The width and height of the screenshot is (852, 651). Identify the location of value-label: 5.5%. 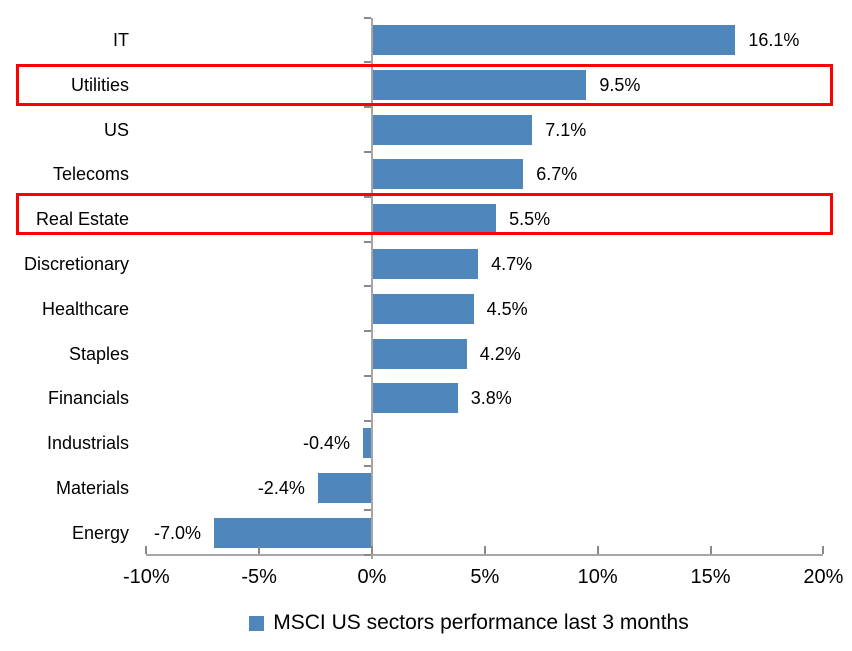
(530, 219).